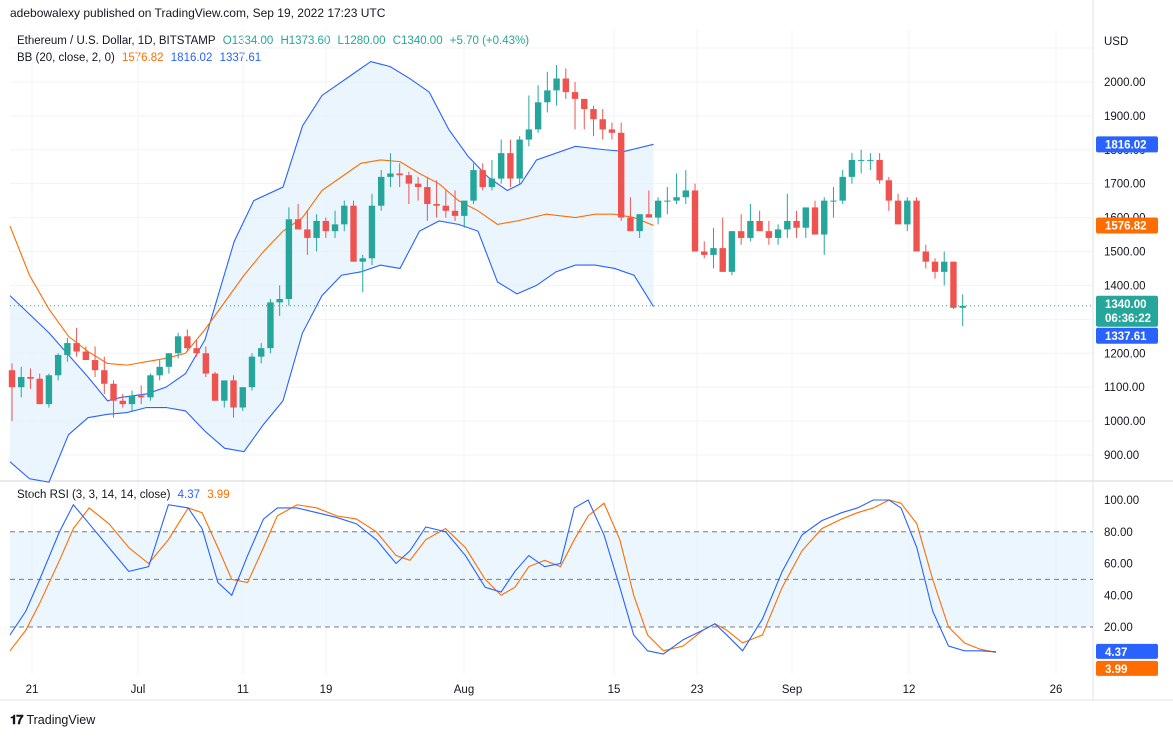 This screenshot has width=1173, height=738. What do you see at coordinates (17, 719) in the screenshot?
I see `tradingview-logo-icon: 𝟏𝟕` at bounding box center [17, 719].